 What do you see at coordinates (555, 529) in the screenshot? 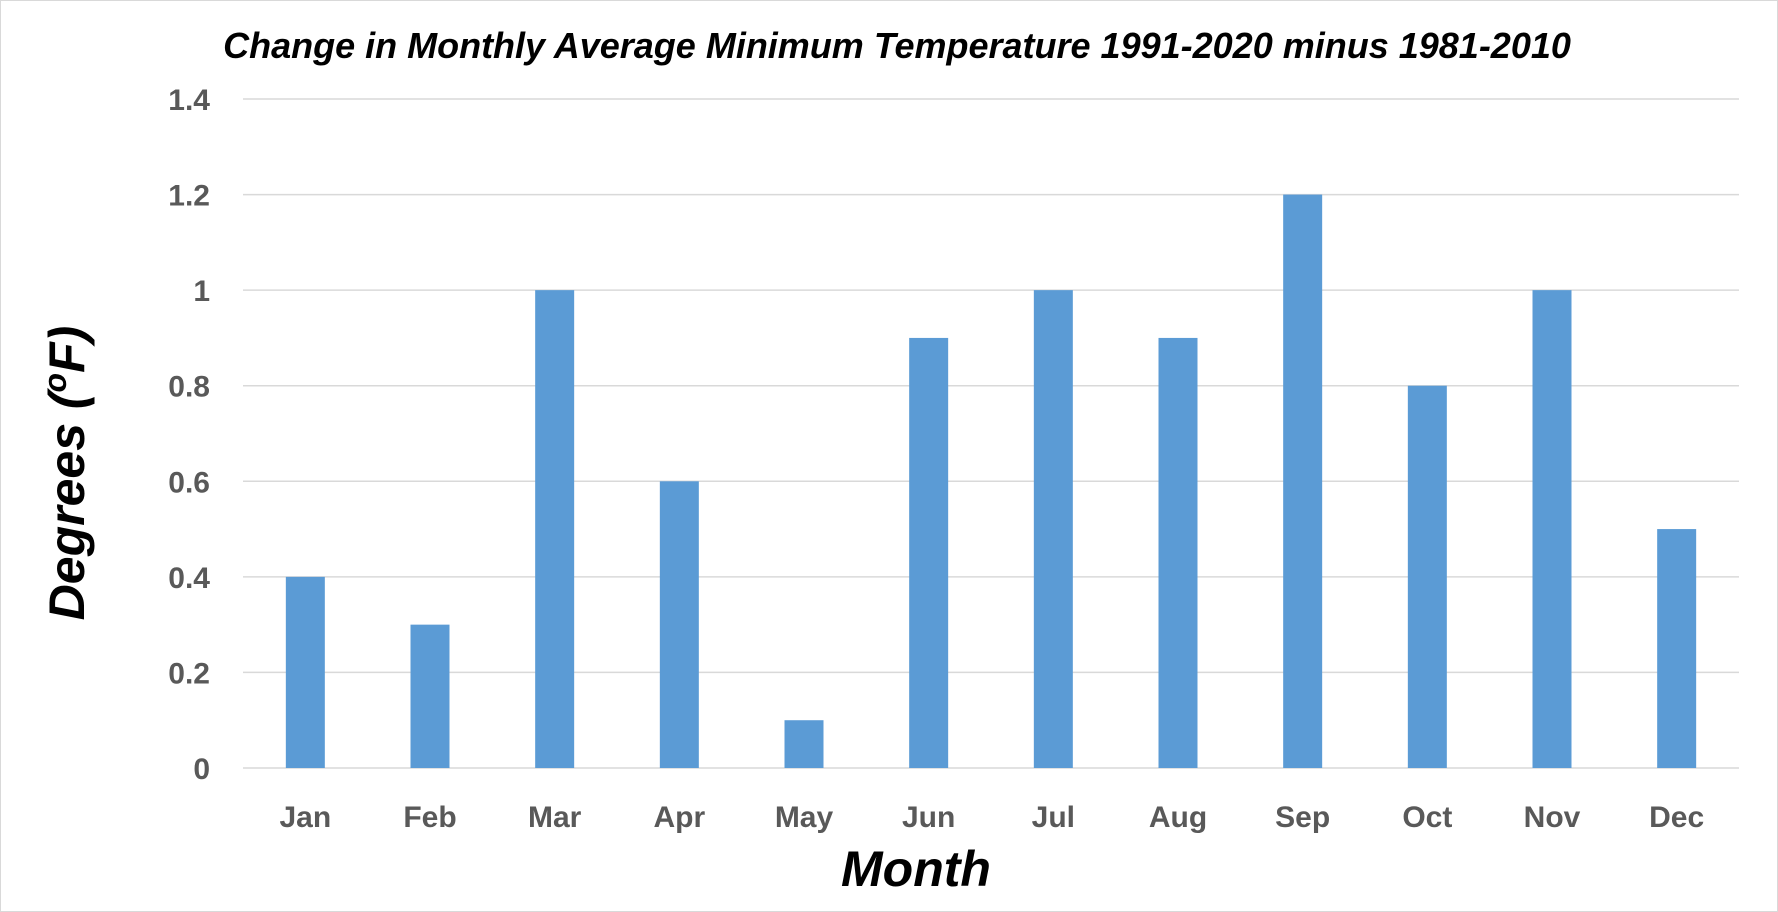
I see `bar-mar` at bounding box center [555, 529].